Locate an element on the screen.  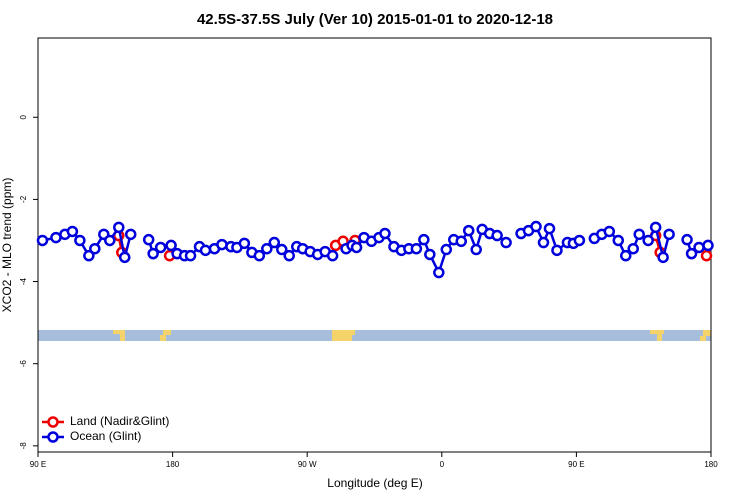
land-mask-band is located at coordinates (374, 335).